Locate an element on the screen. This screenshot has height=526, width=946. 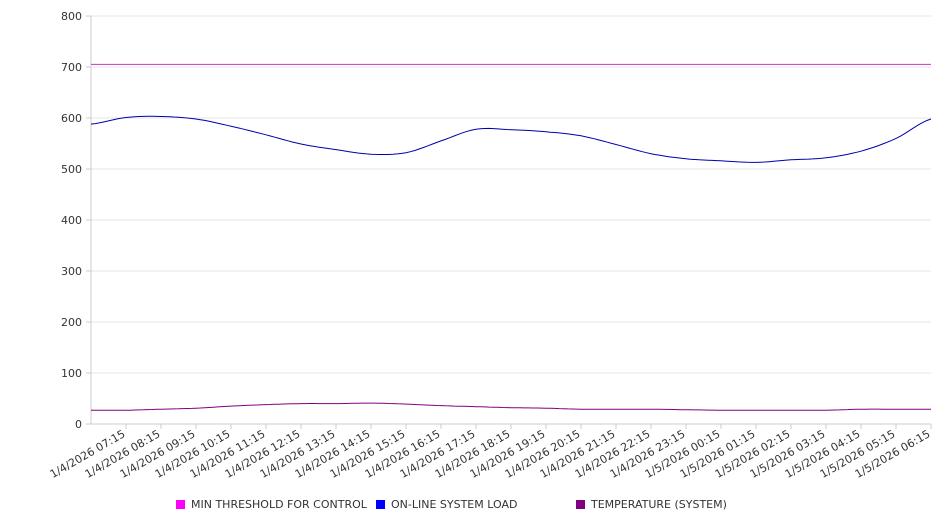
legend-label: ON-LINE SYSTEM LOAD is located at coordinates (454, 504).